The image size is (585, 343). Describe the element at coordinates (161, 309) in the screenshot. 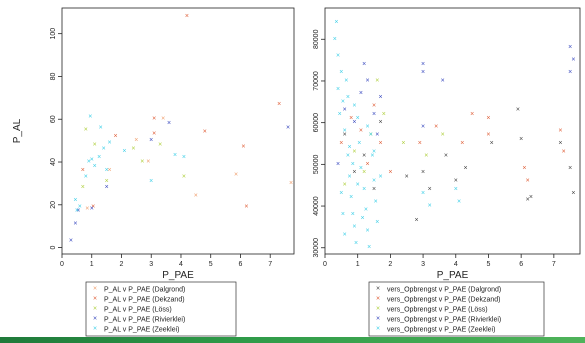

I see `legend-box` at that location.